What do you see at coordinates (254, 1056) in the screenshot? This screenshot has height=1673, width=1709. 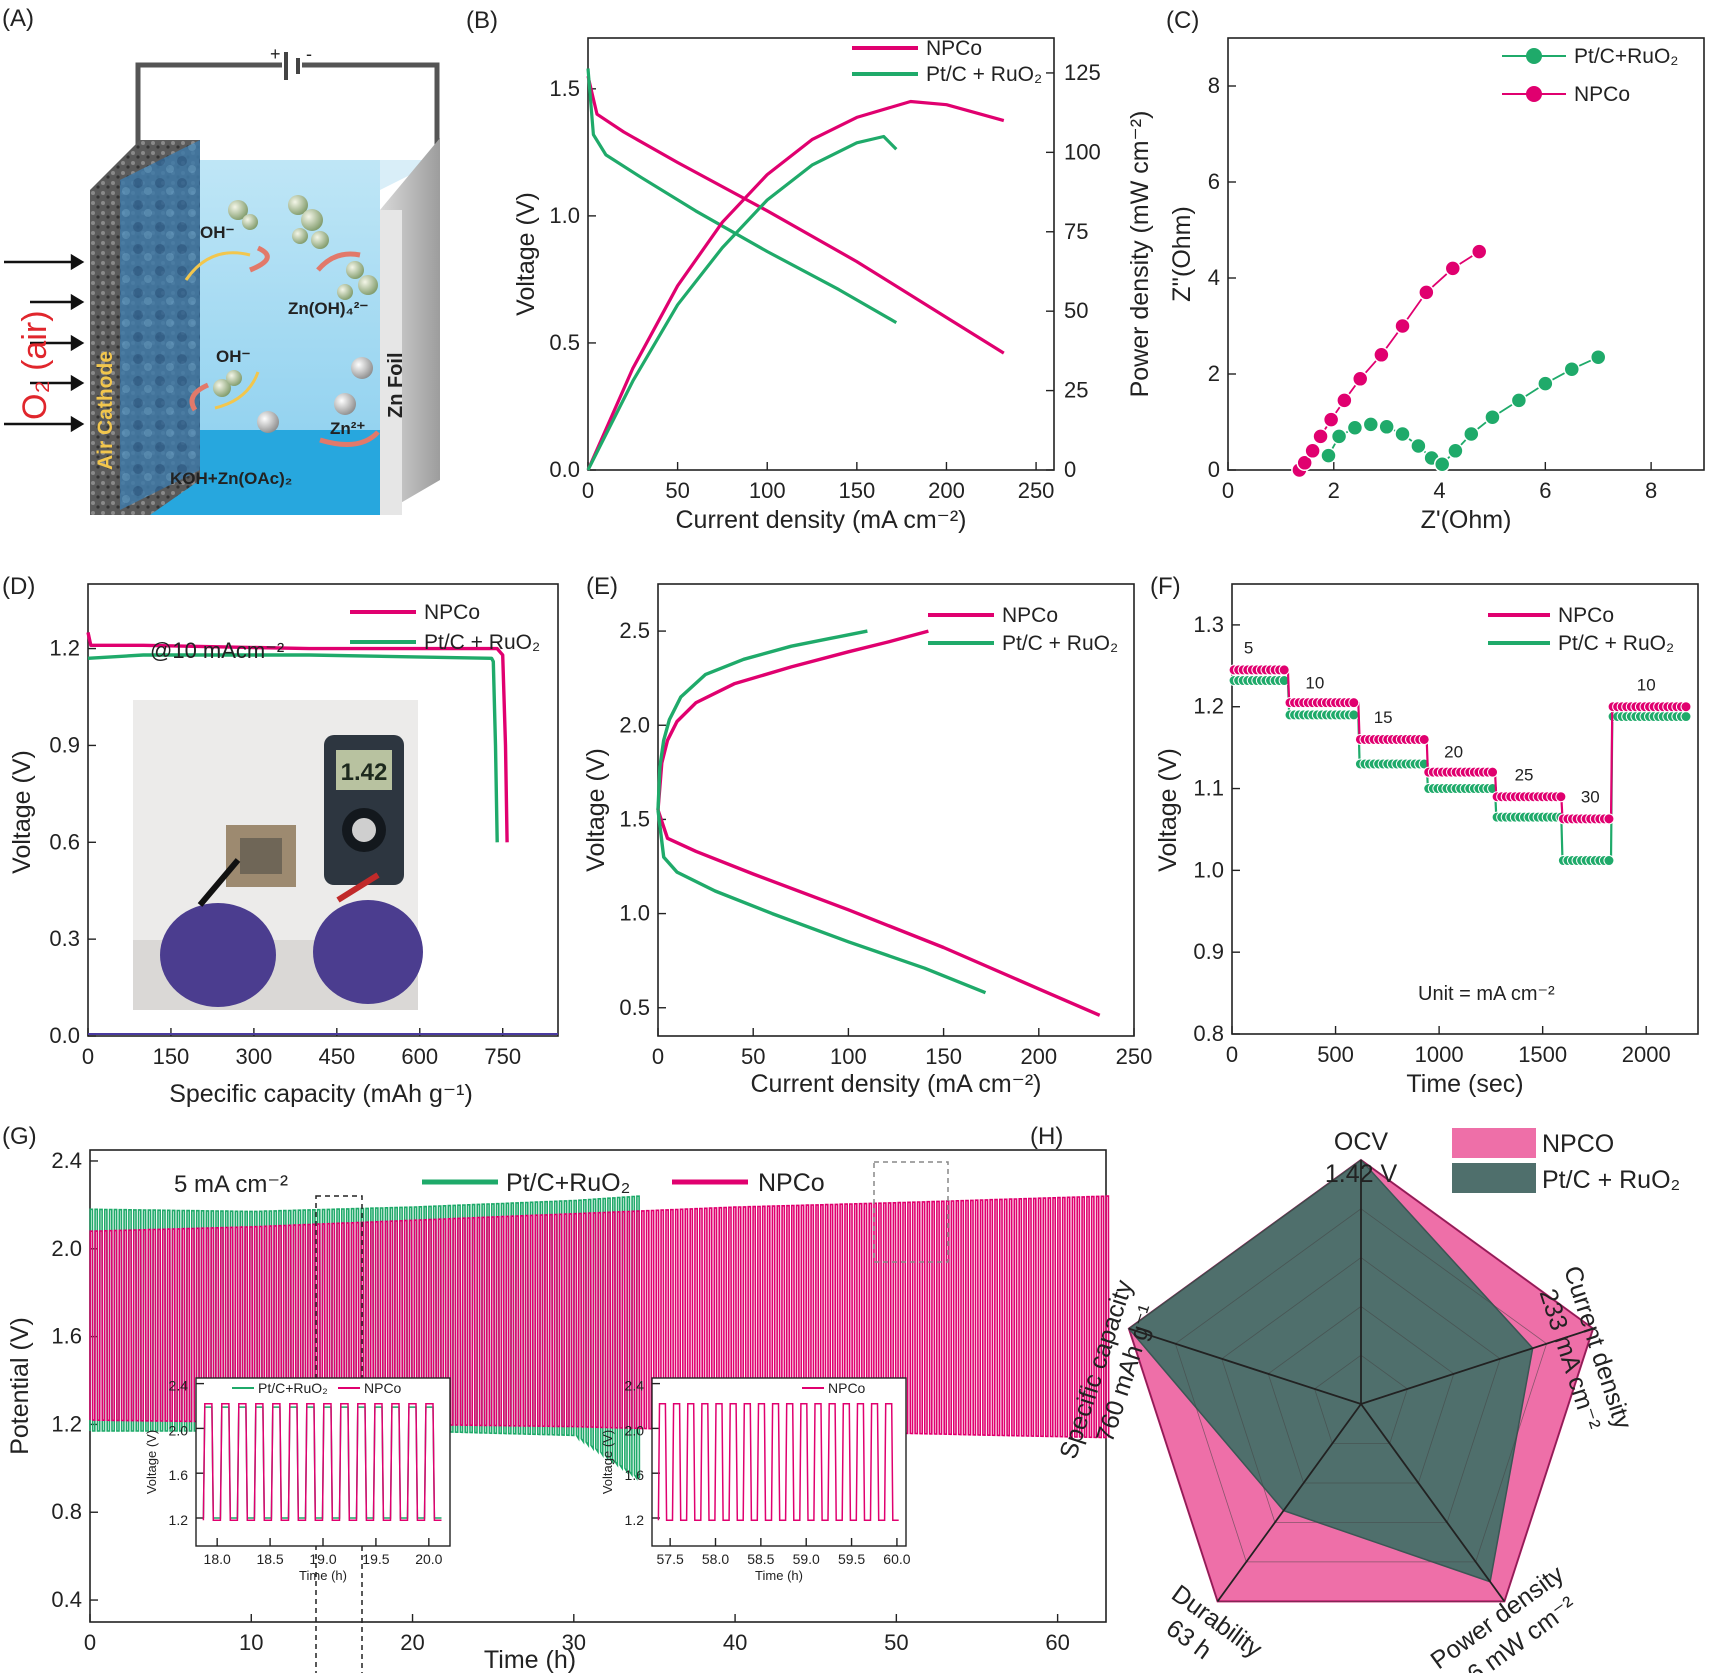 I see `x-tick-label: 300` at bounding box center [254, 1056].